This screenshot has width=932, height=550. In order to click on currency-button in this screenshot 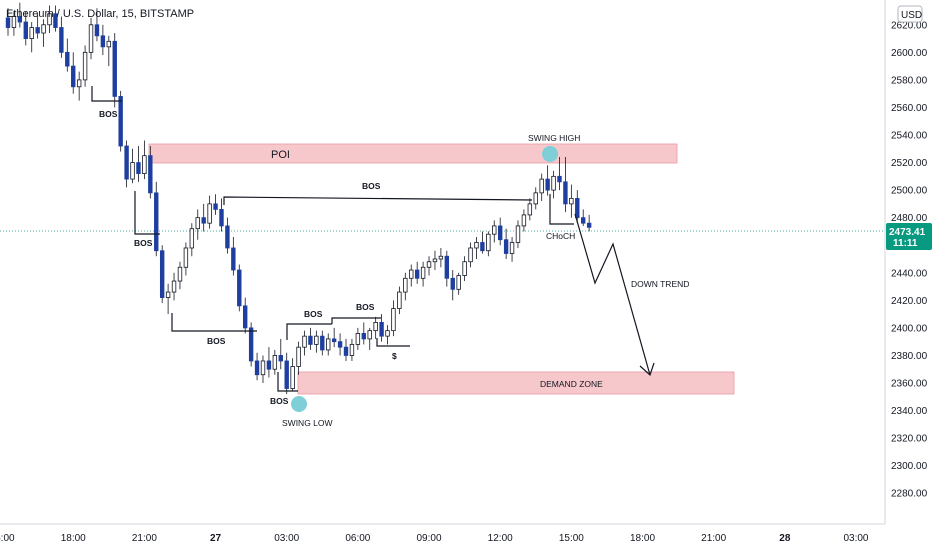, I will do `click(910, 14)`.